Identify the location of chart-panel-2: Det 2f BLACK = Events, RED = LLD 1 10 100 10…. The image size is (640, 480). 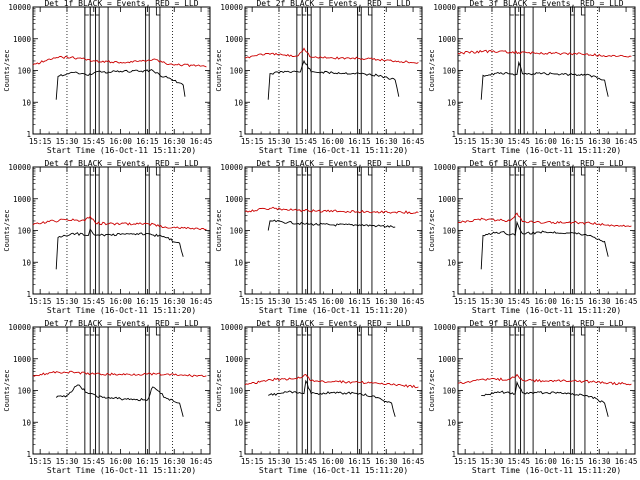
(319, 77).